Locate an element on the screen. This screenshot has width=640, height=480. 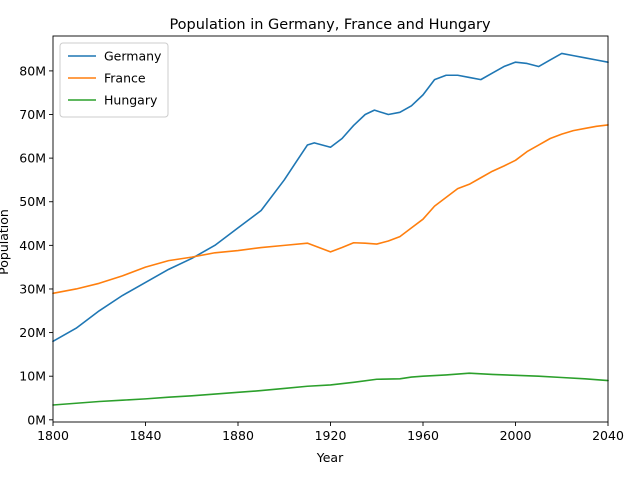
y-axis: 0M 10M 20M 30M 40M 50M 60M 70M 80M is located at coordinates (36, 245).